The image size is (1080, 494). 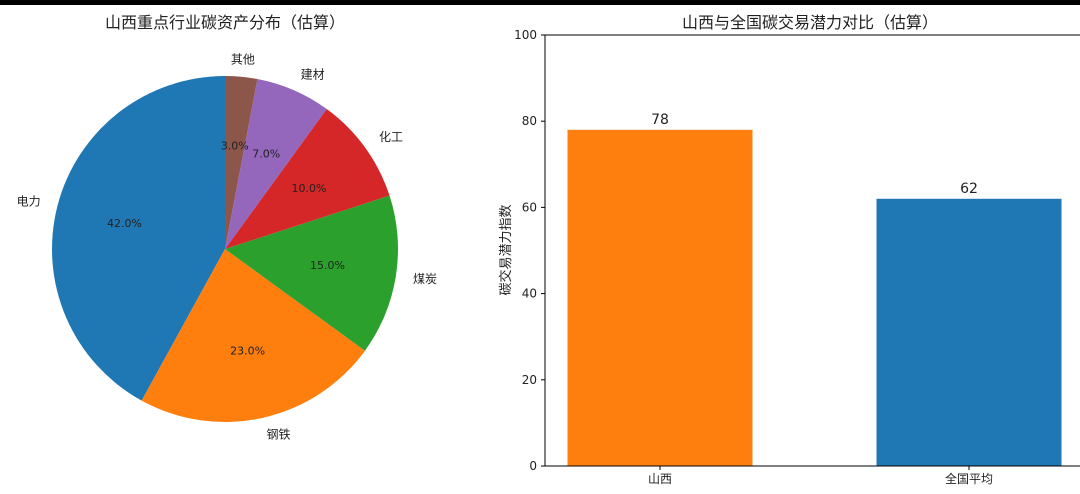 What do you see at coordinates (327, 265) in the screenshot?
I see `pie-percent-label: 15.0%` at bounding box center [327, 265].